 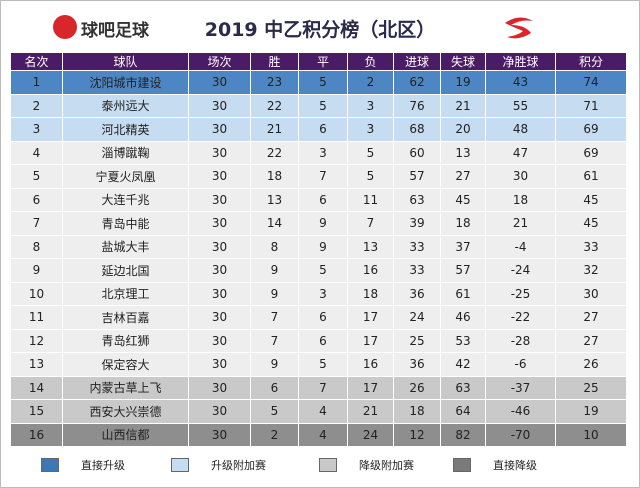 I want to click on column-header: 负, so click(x=371, y=62).